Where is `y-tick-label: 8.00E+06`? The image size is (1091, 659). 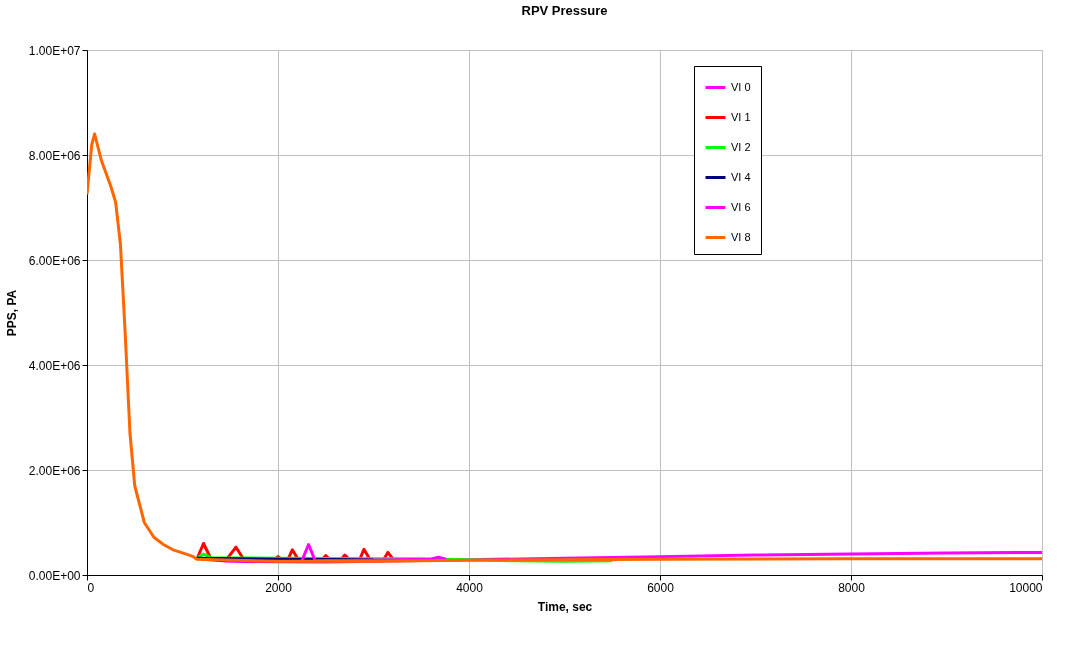 y-tick-label: 8.00E+06 is located at coordinates (54, 155).